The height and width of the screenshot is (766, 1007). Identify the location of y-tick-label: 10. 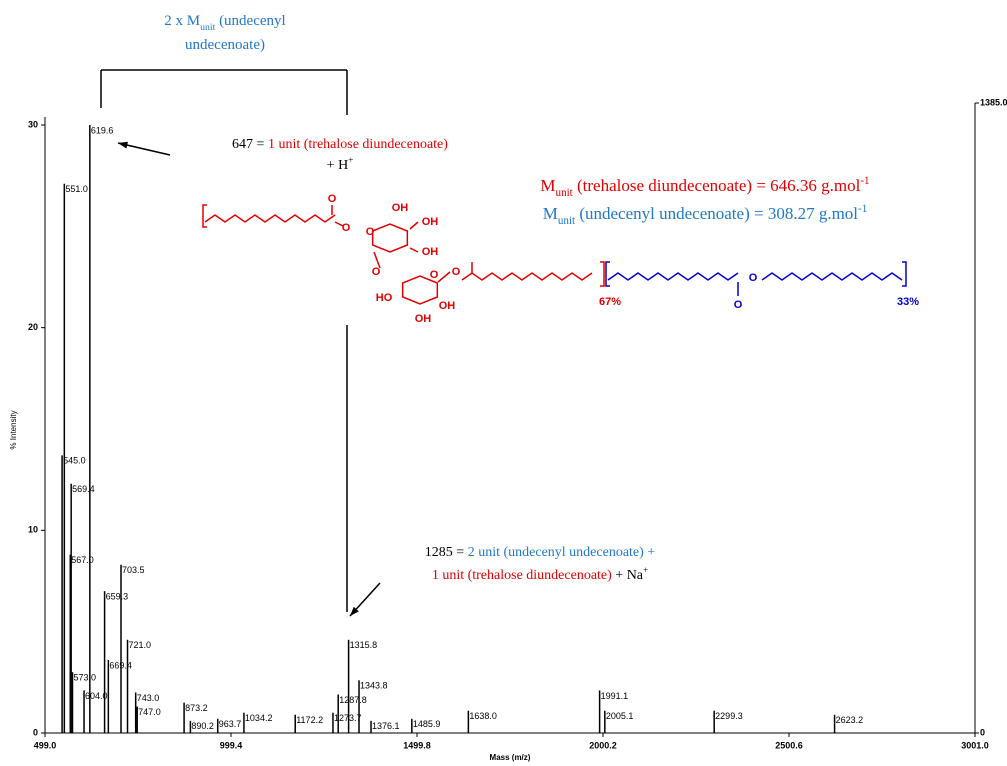
(33, 530).